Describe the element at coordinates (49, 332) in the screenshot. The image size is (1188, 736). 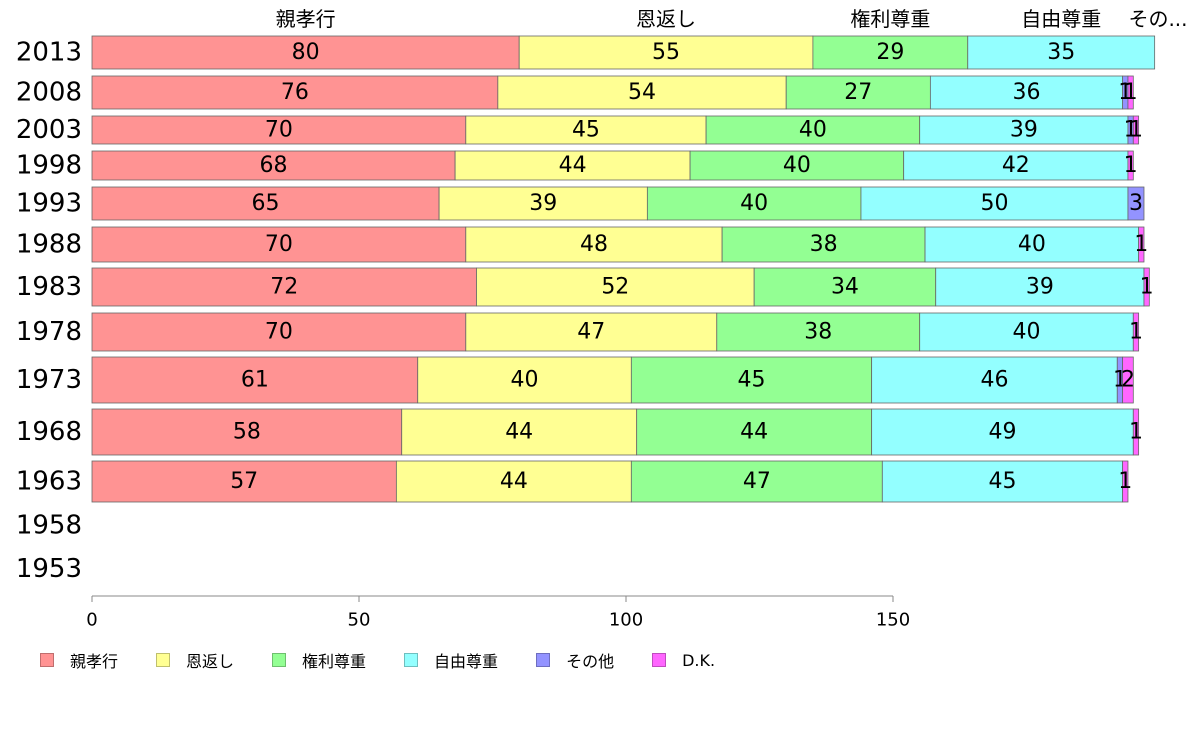
I see `y-tick-label: 1978` at that location.